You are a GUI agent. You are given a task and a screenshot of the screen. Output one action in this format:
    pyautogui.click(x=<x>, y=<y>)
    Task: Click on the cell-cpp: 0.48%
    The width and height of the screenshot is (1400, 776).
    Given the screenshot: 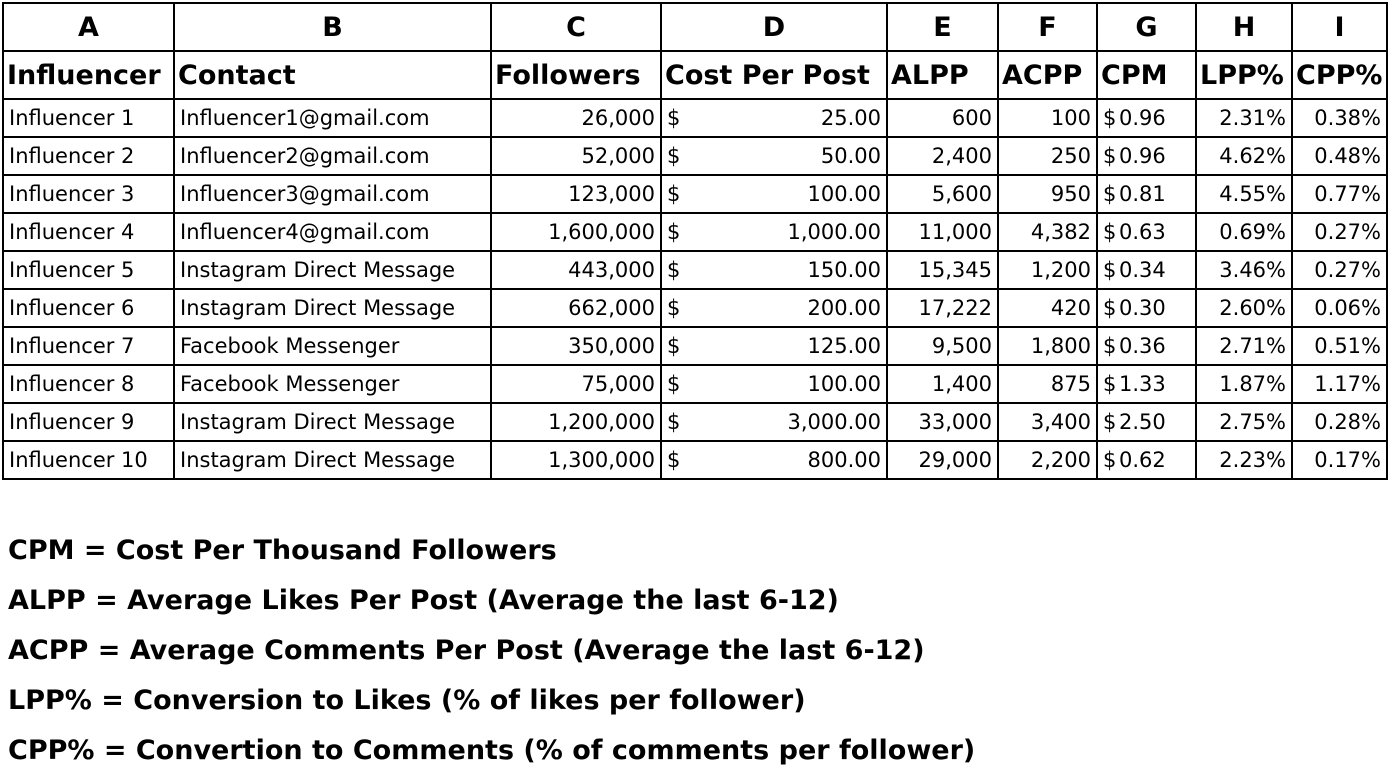 What is the action you would take?
    pyautogui.click(x=1339, y=156)
    